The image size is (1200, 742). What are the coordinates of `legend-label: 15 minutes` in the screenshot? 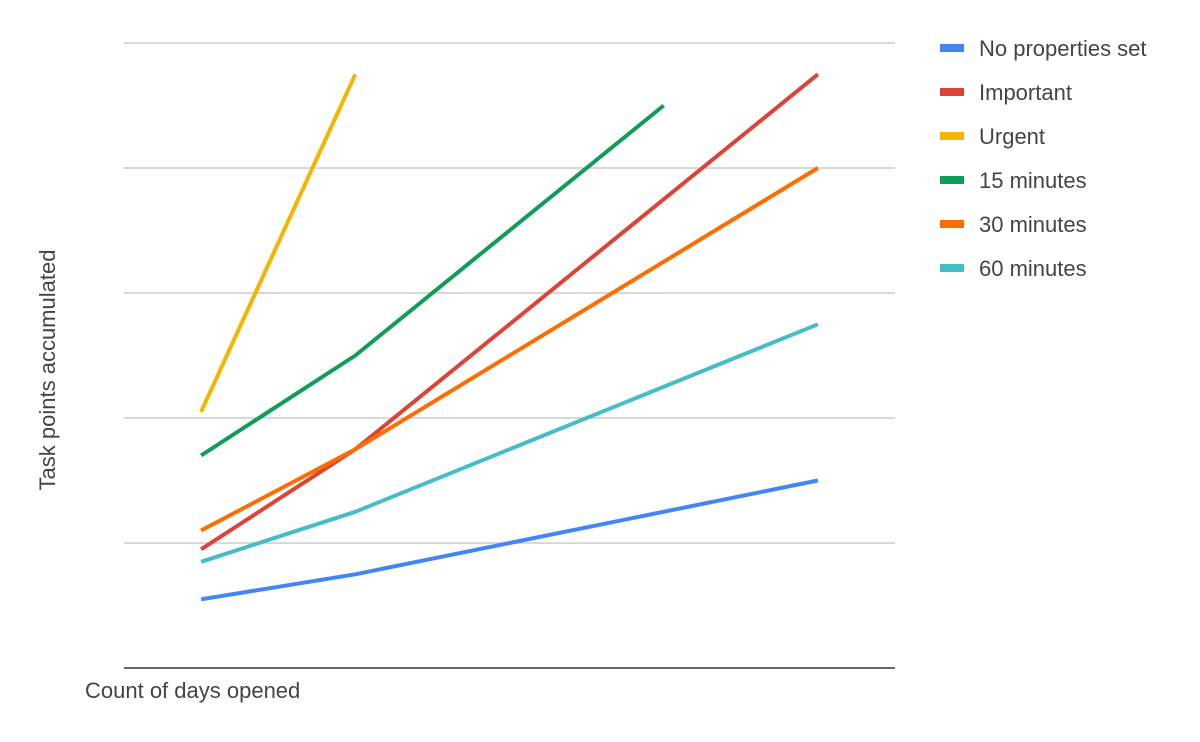 It's located at (1033, 180).